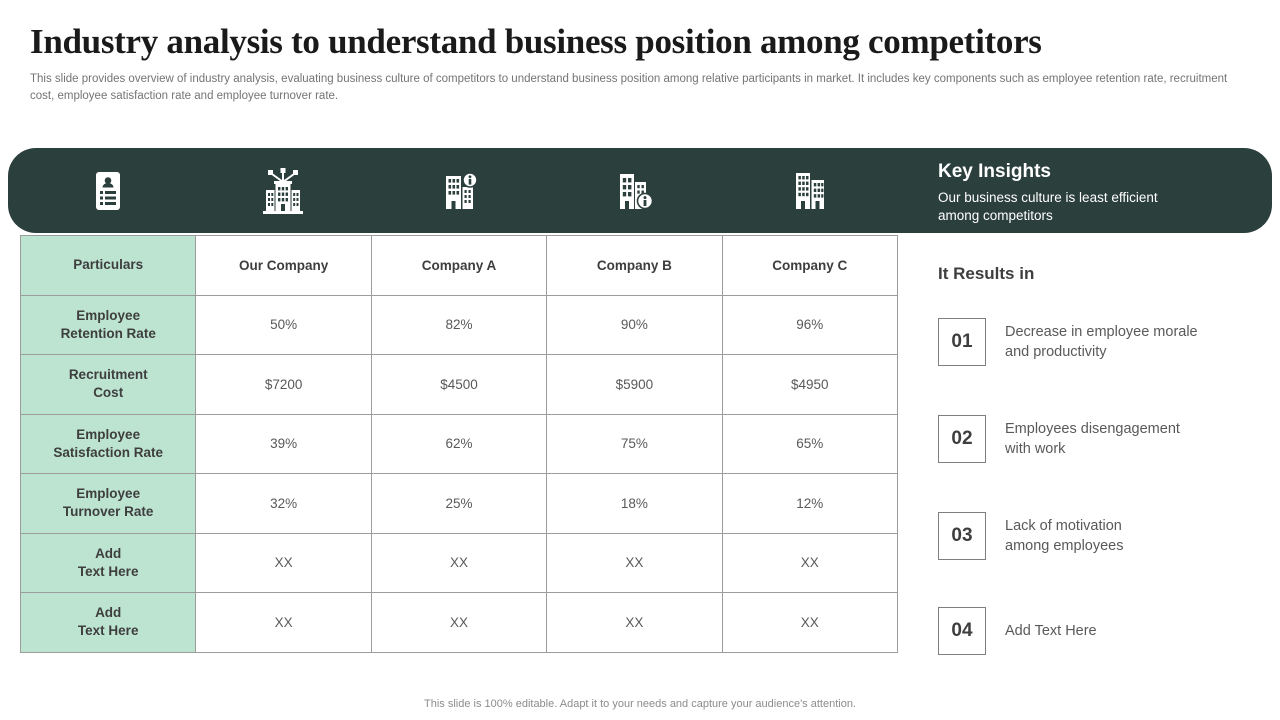  I want to click on table-cell: $5900, so click(634, 384).